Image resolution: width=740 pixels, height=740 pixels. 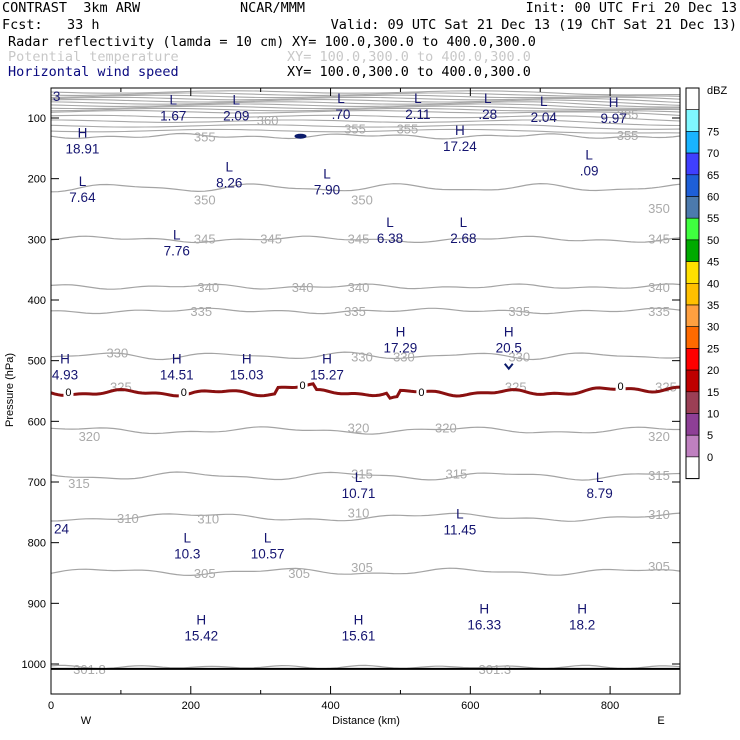 What do you see at coordinates (201, 311) in the screenshot?
I see `theta-contour-label: 335` at bounding box center [201, 311].